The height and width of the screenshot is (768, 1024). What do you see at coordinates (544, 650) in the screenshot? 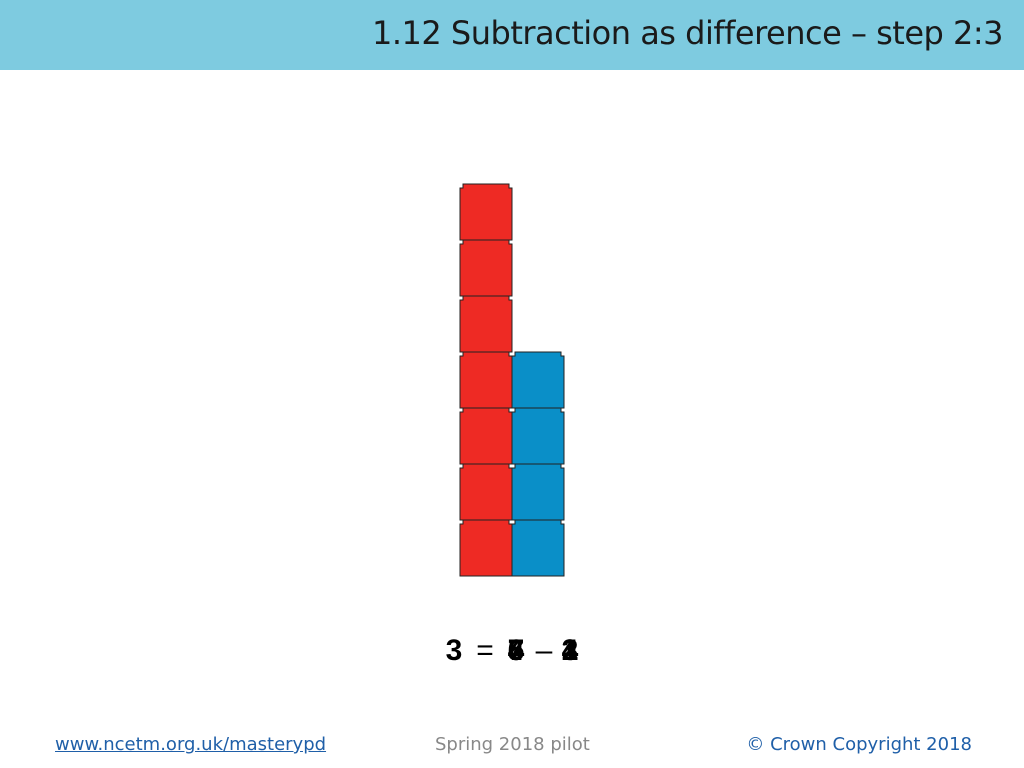
I see `equation-minus: –` at bounding box center [544, 650].